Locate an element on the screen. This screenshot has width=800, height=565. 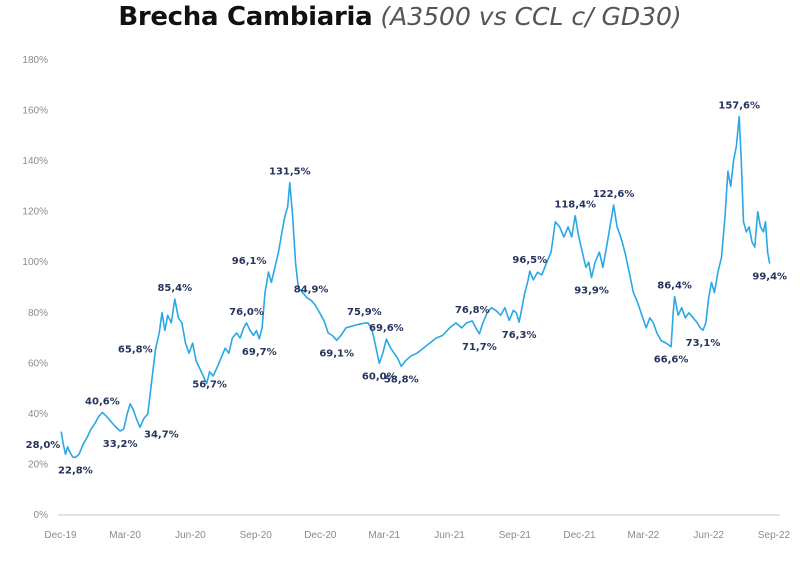
data-label: 73,1% is located at coordinates (703, 343).